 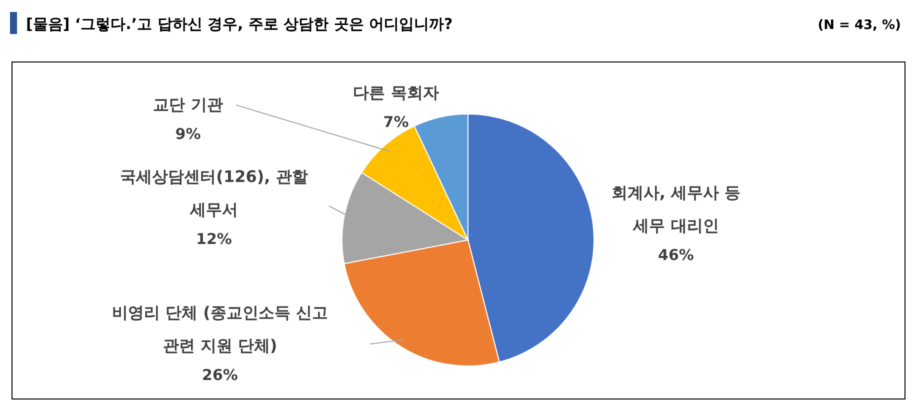 What do you see at coordinates (220, 375) in the screenshot?
I see `data-label: 26%` at bounding box center [220, 375].